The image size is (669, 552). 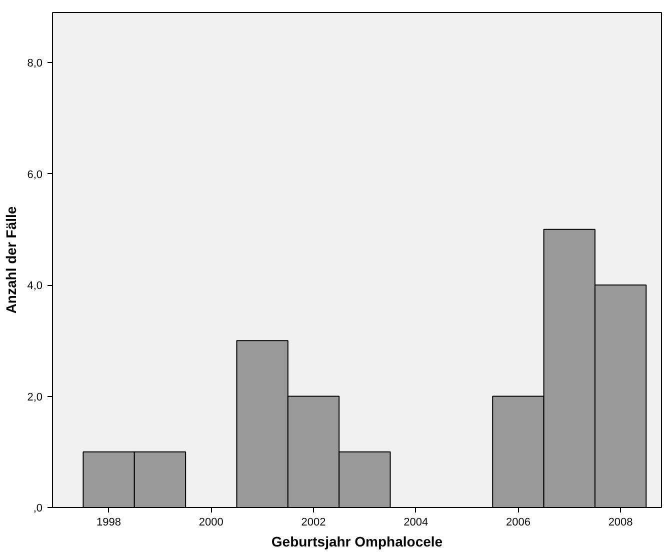 I want to click on x-tick-label: 2004, so click(x=416, y=522).